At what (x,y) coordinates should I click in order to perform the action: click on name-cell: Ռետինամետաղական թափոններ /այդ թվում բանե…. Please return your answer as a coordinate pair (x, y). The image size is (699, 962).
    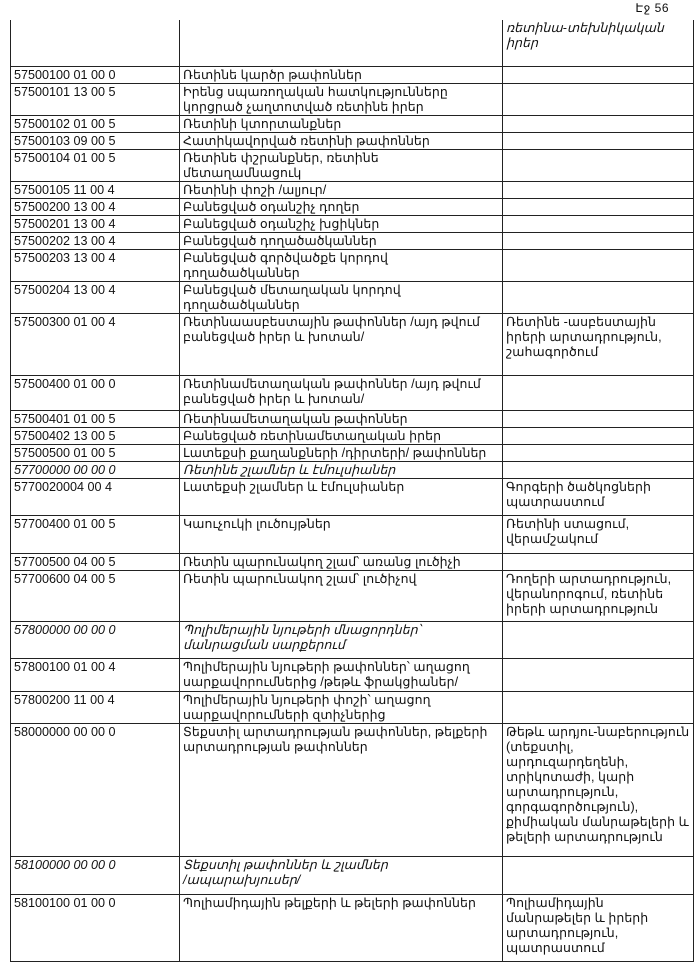
    Looking at the image, I should click on (341, 392).